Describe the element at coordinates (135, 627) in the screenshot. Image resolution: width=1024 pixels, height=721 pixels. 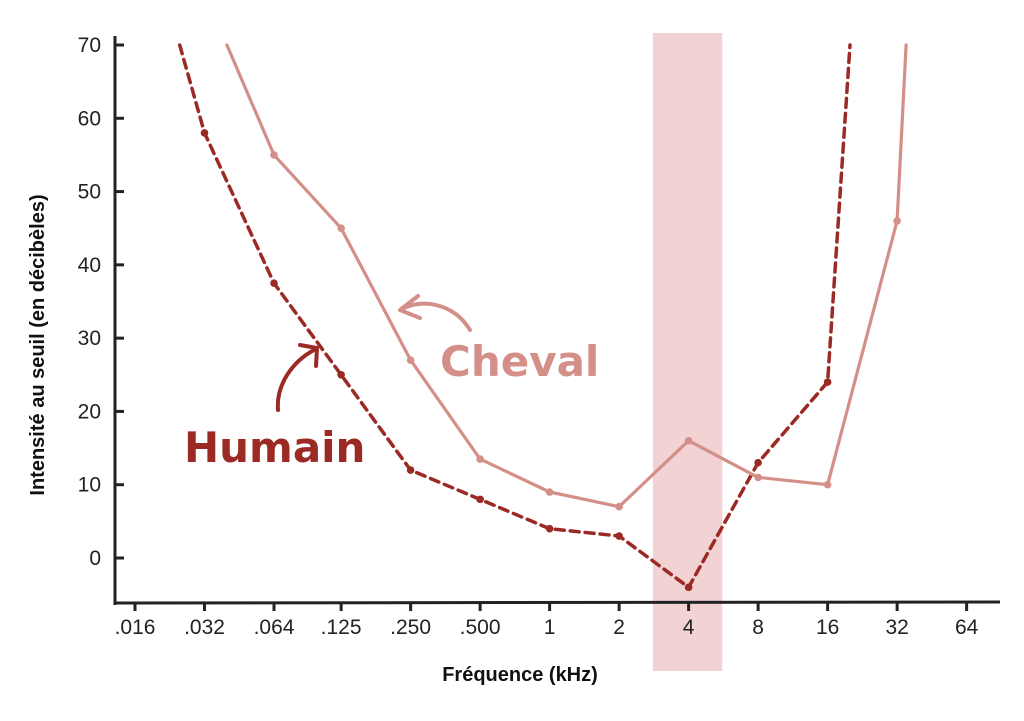
I see `x-tick-label: .016` at that location.